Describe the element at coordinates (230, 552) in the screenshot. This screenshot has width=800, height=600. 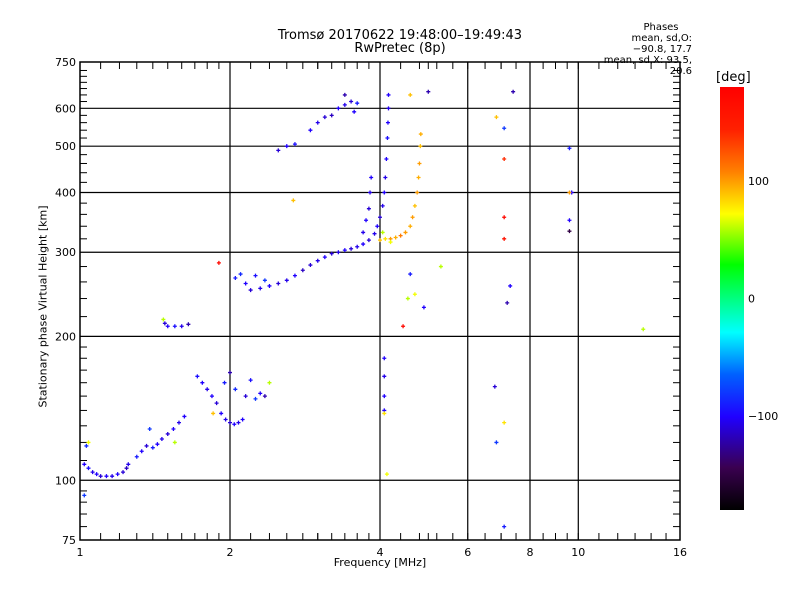
I see `x-tick-label: 2` at that location.